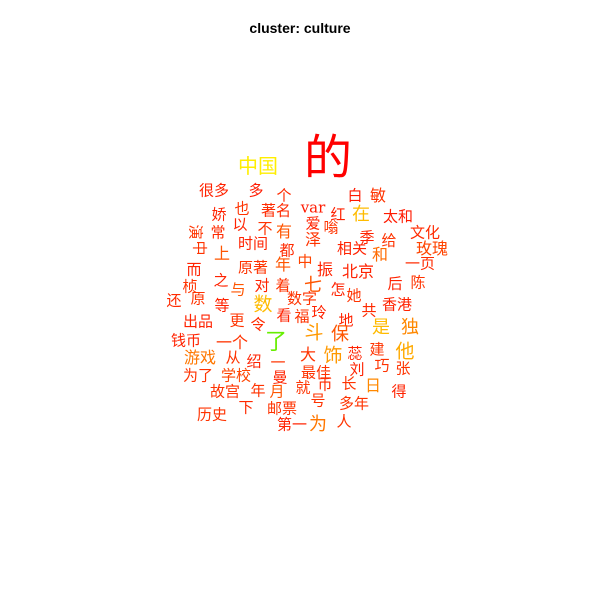 The width and height of the screenshot is (600, 600). What do you see at coordinates (338, 214) in the screenshot?
I see `word-cloud-word: 红` at bounding box center [338, 214].